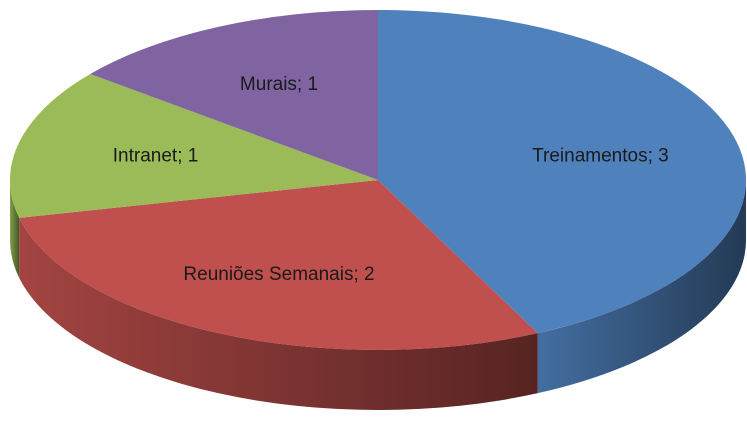  What do you see at coordinates (279, 84) in the screenshot?
I see `data-label: Murais; 1` at bounding box center [279, 84].